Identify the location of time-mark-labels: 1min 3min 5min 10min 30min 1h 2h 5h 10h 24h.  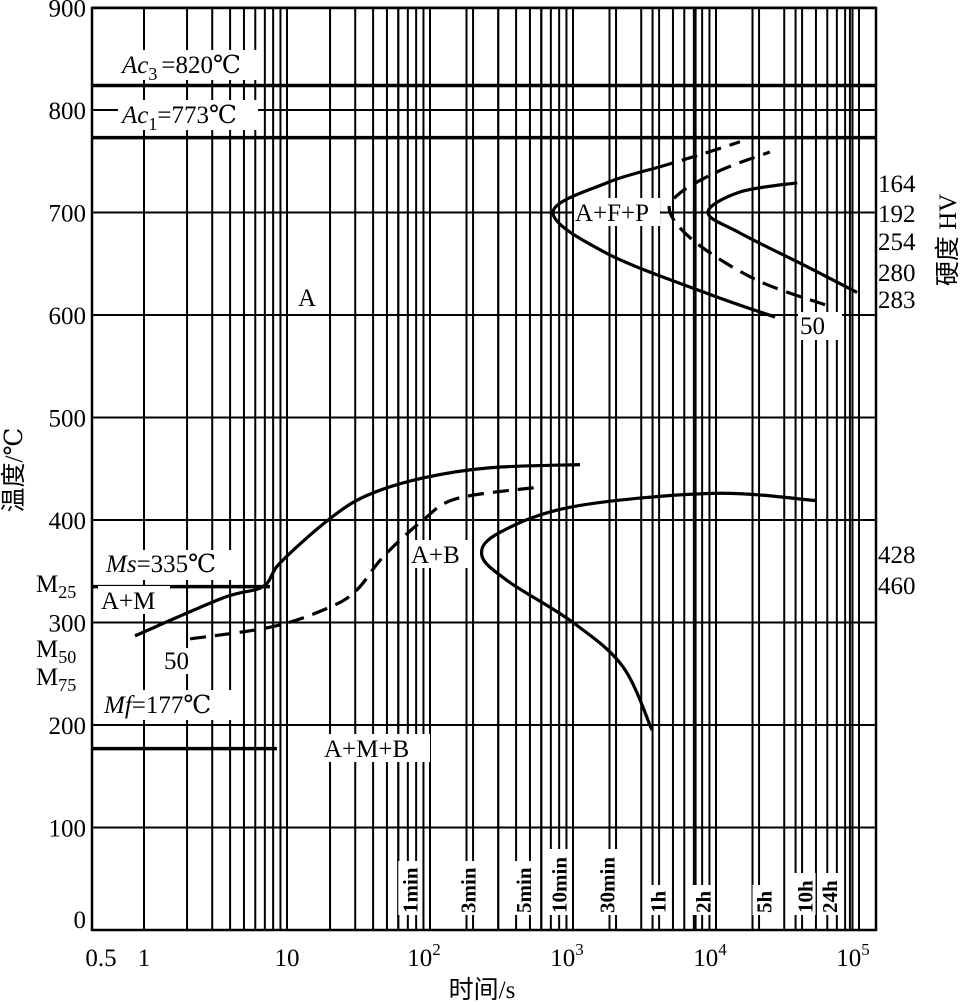
(620, 882).